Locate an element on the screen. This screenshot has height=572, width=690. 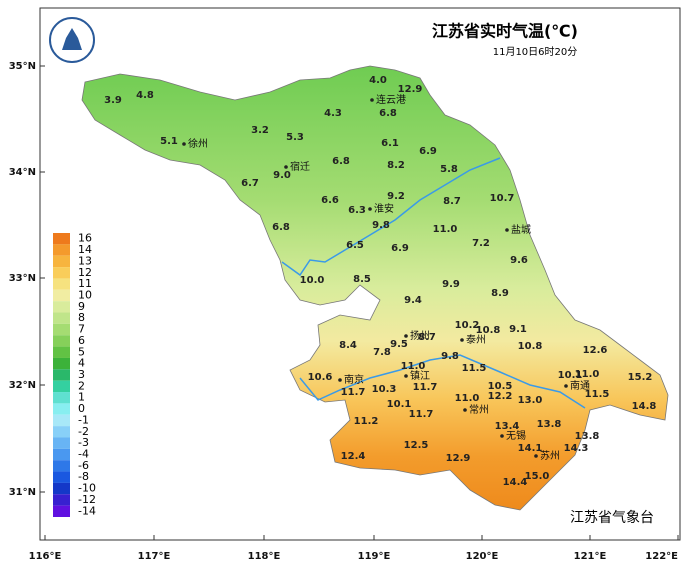
station-value: 13.0 is located at coordinates (530, 400).